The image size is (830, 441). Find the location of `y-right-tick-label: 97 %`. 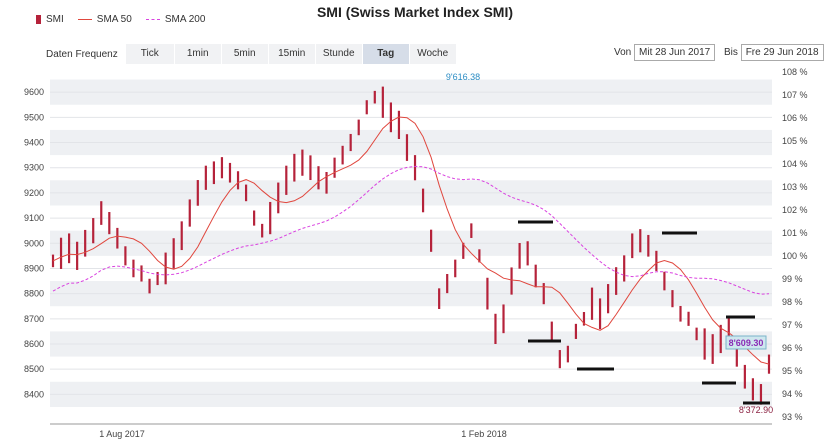

y-right-tick-label: 97 % is located at coordinates (792, 325).